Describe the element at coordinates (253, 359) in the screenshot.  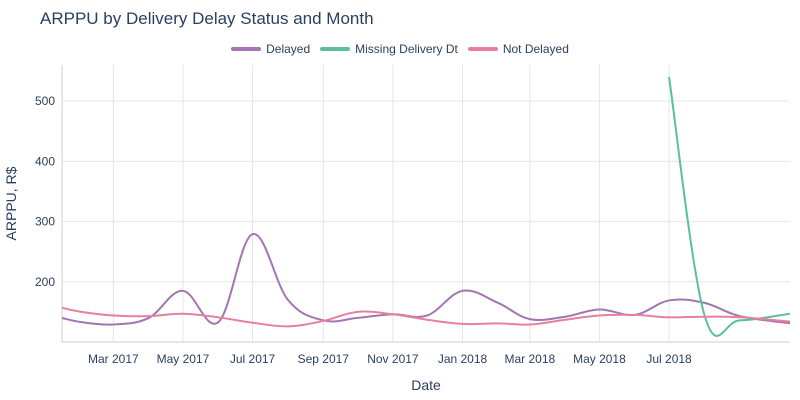
I see `x-tick-label: Jul 2017` at that location.